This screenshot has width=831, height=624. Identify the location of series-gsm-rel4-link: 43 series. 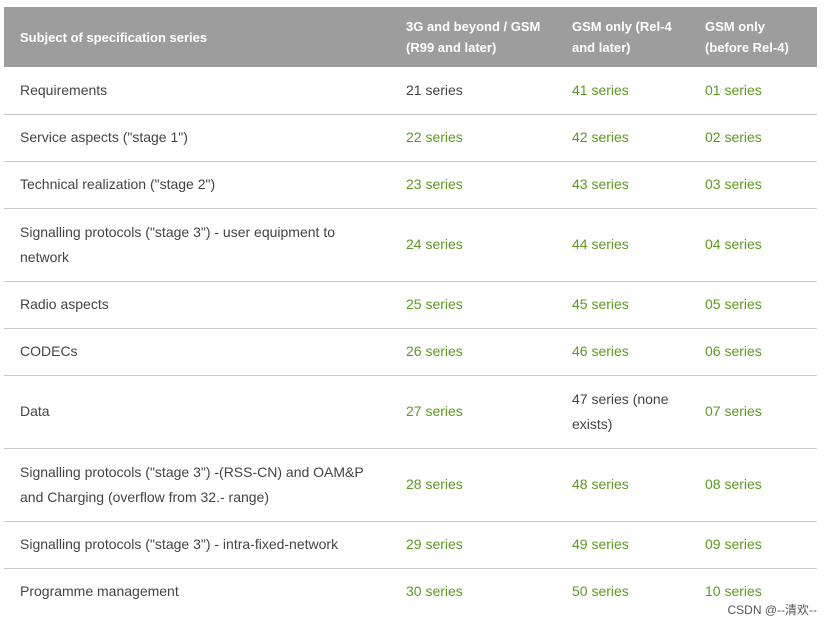
(622, 185).